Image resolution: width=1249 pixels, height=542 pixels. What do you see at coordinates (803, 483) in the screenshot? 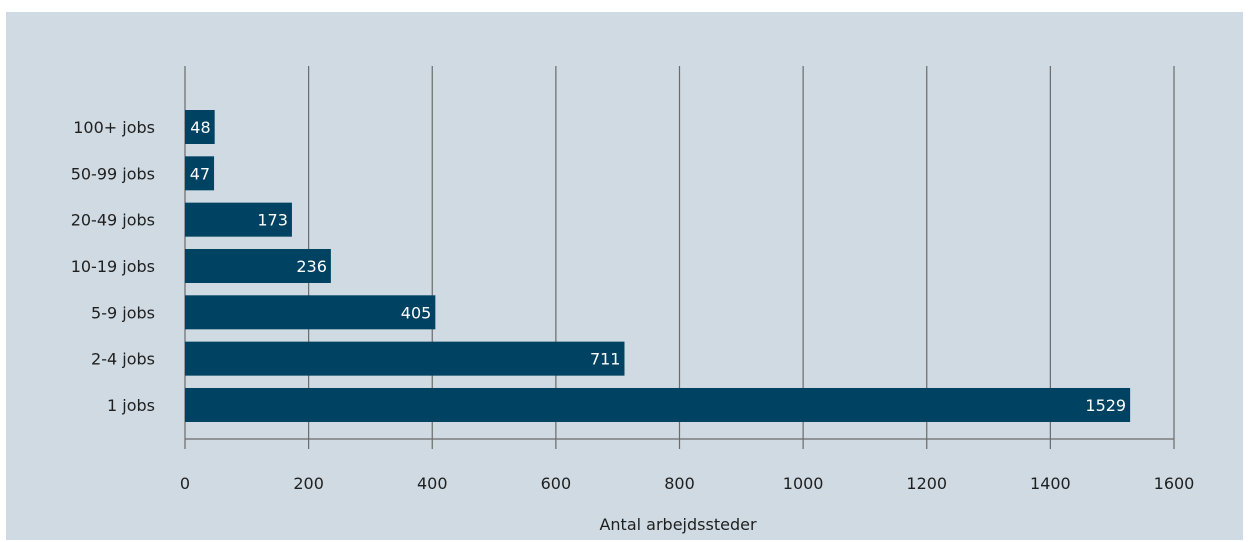
I see `x-tick-label: 1000` at bounding box center [803, 483].